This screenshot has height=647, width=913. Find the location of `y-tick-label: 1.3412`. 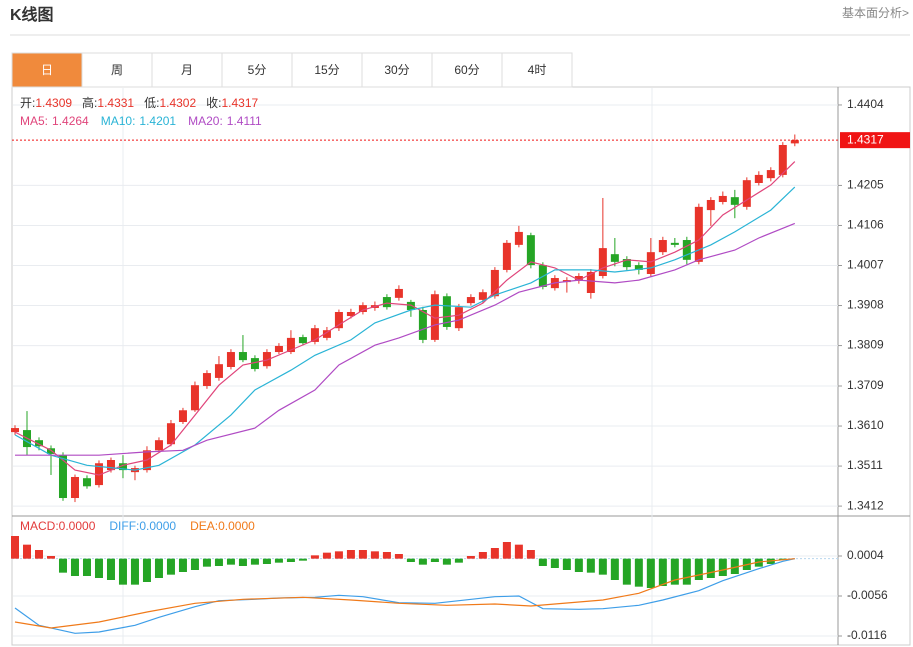

y-tick-label: 1.3412 is located at coordinates (865, 505).